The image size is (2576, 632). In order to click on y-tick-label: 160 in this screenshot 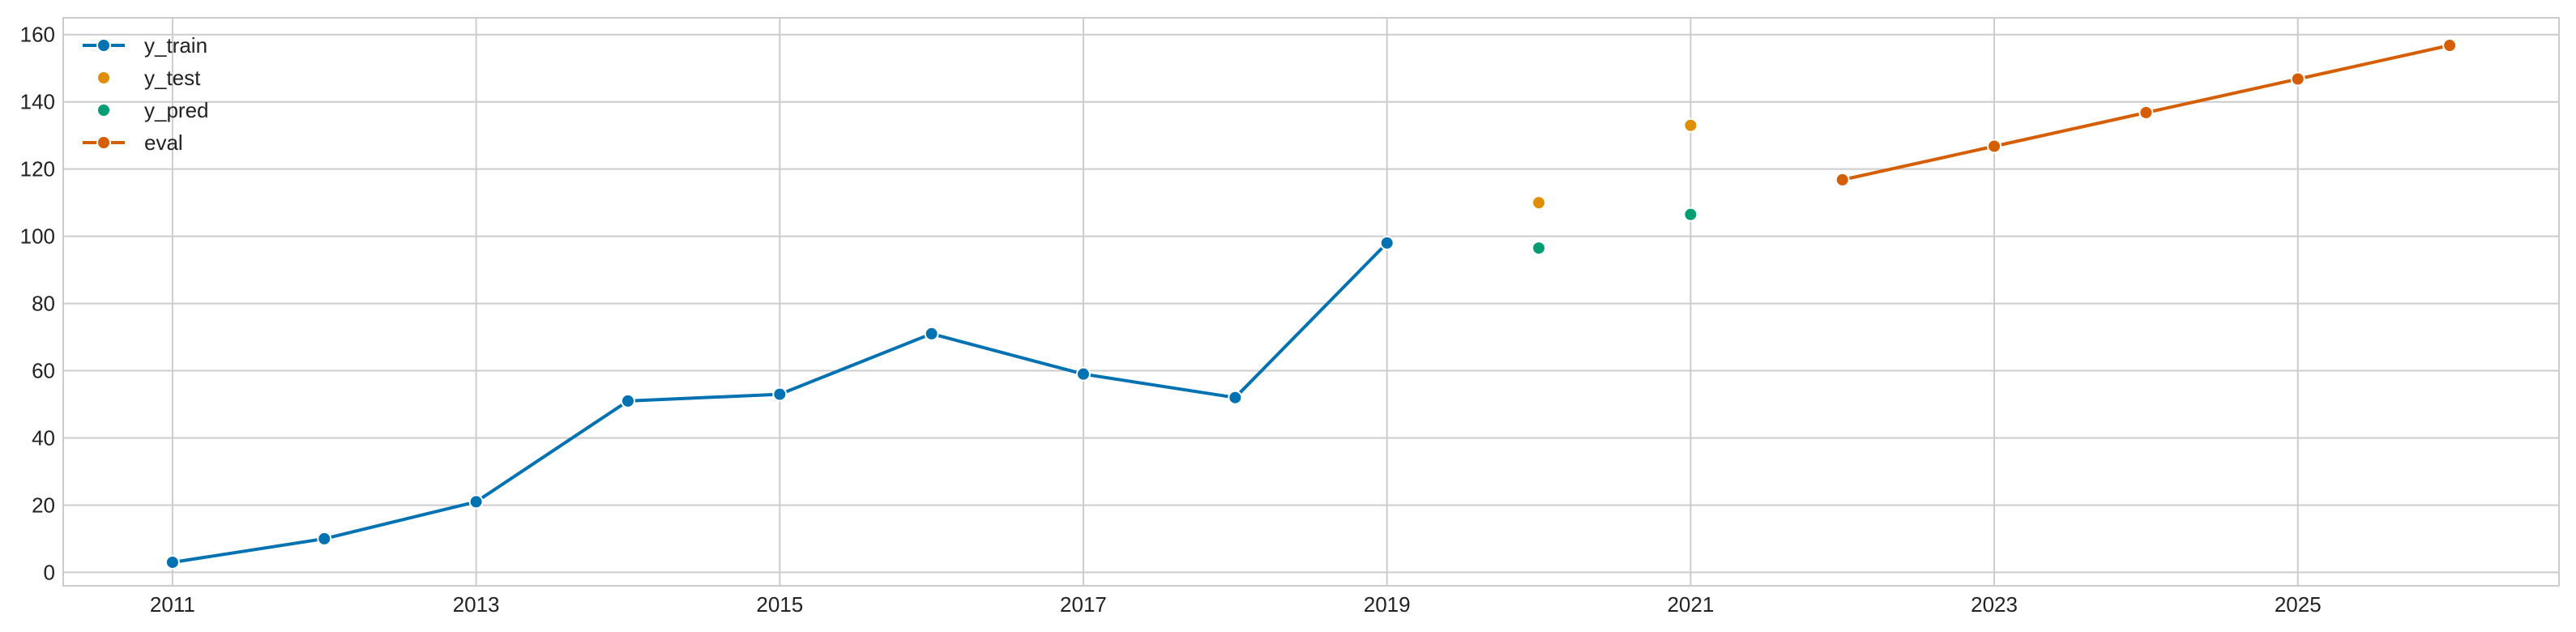, I will do `click(37, 35)`.